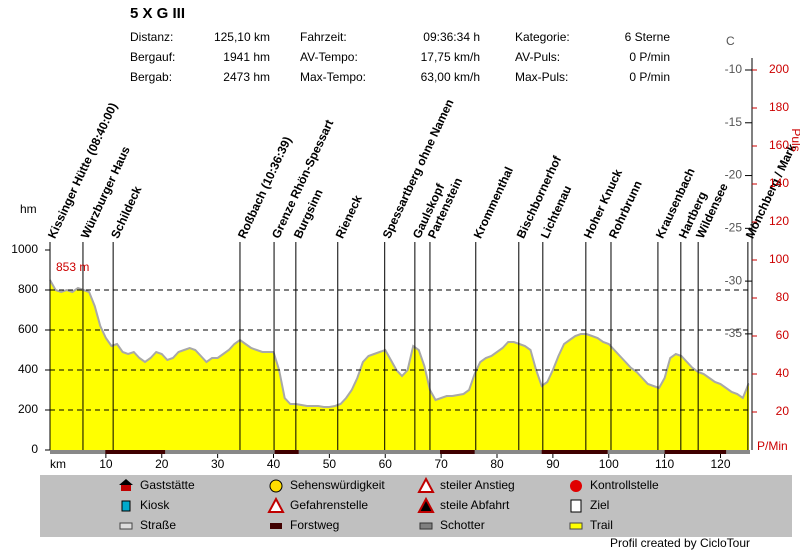 The width and height of the screenshot is (800, 550). Describe the element at coordinates (329, 57) in the screenshot. I see `stat-label: AV-Tempo:` at that location.